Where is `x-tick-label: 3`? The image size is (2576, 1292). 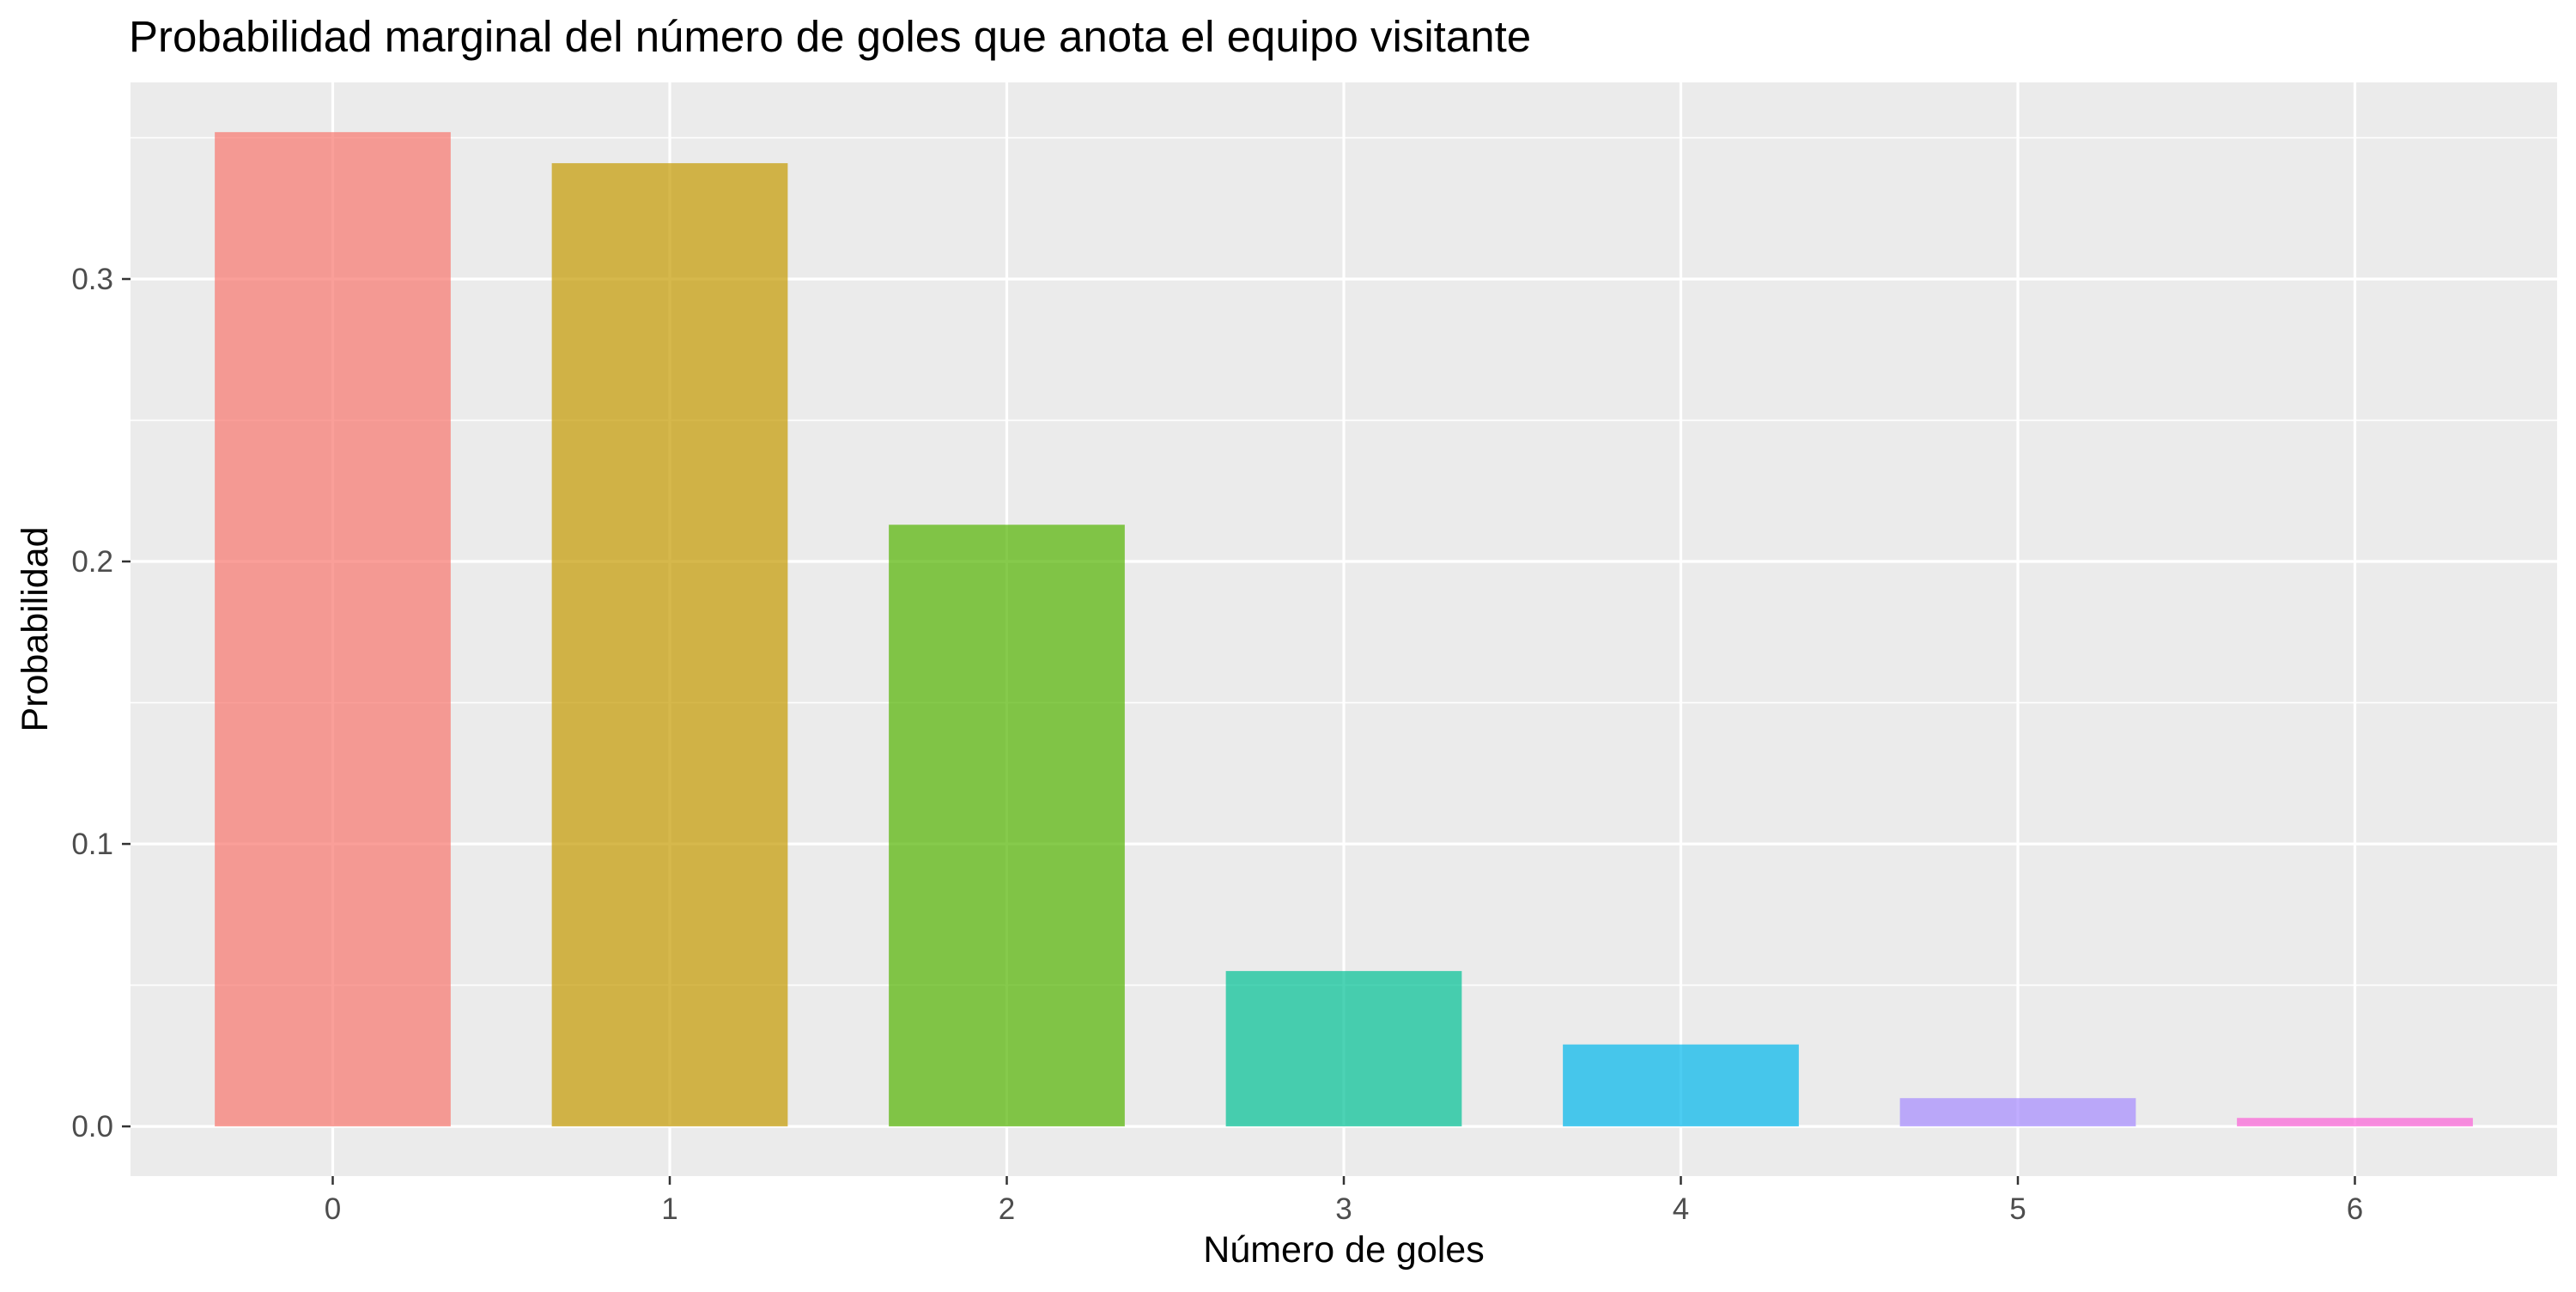
x-tick-label: 3 is located at coordinates (1343, 1209).